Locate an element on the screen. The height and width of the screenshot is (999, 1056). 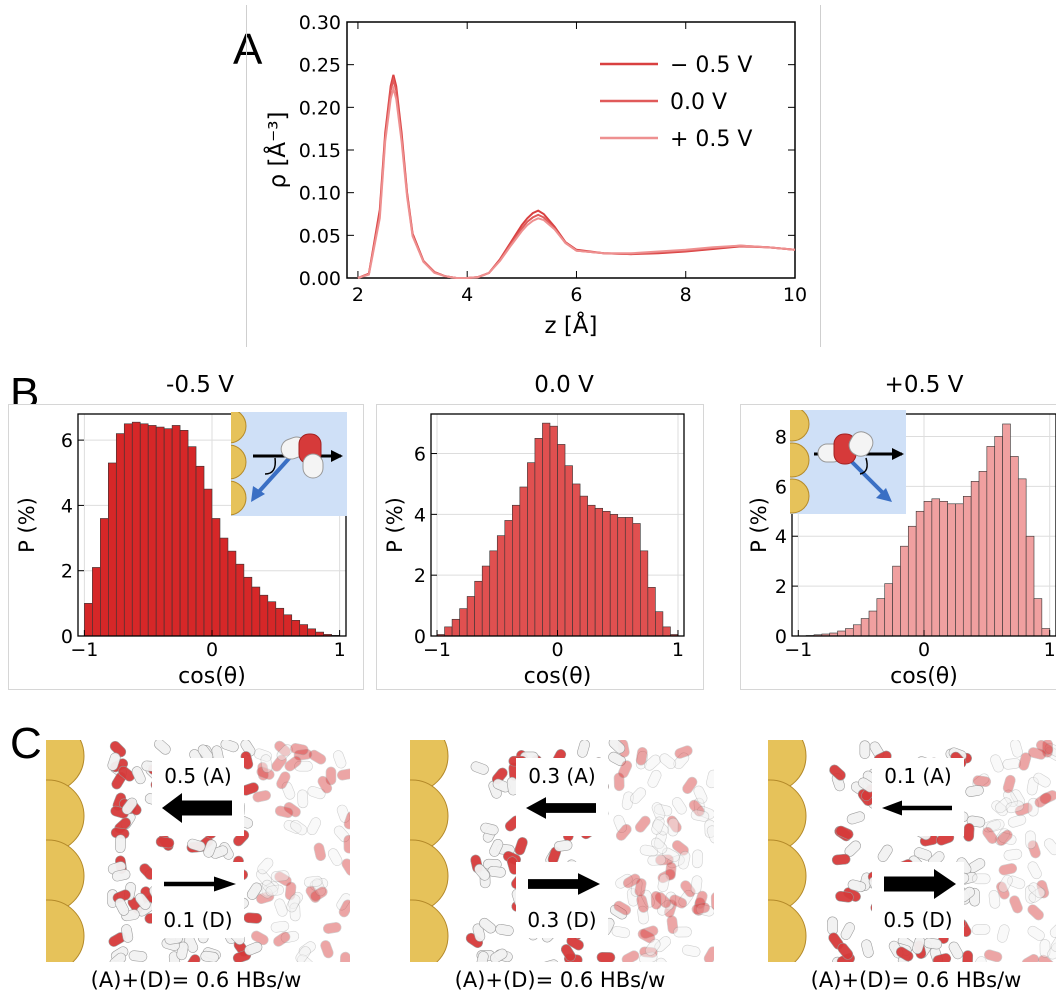
dipole-arrowhead-icon is located at coordinates (258, 494).